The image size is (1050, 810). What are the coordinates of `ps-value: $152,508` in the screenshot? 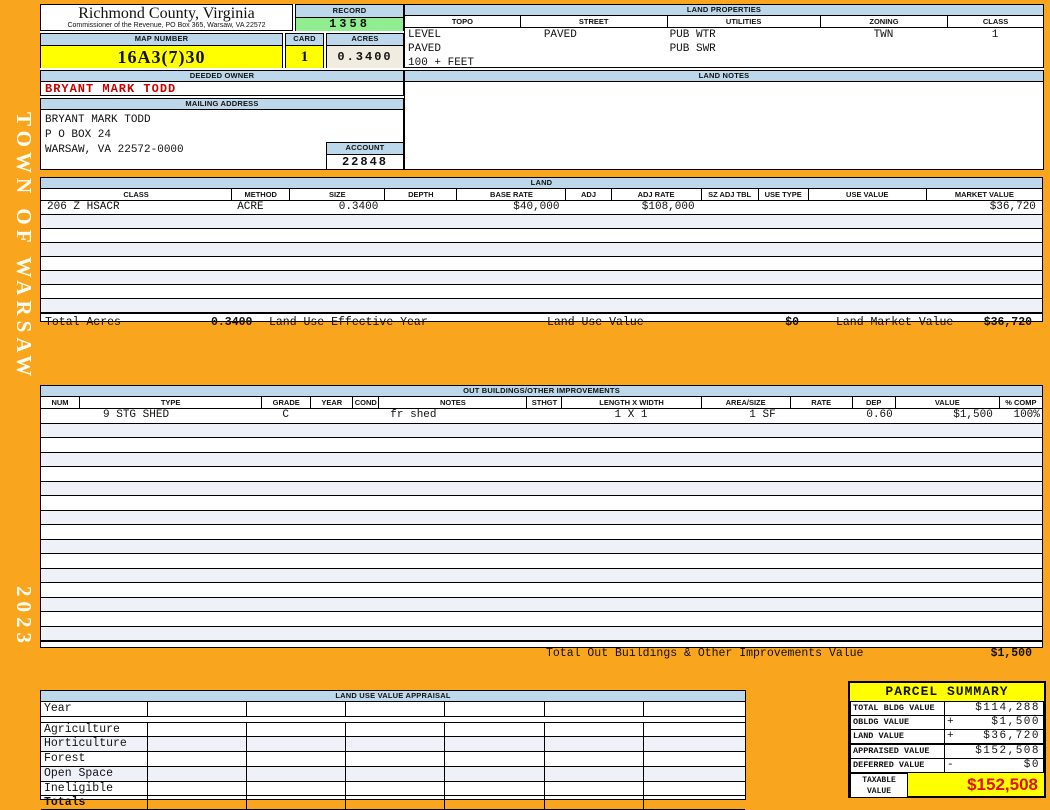 It's located at (1007, 751).